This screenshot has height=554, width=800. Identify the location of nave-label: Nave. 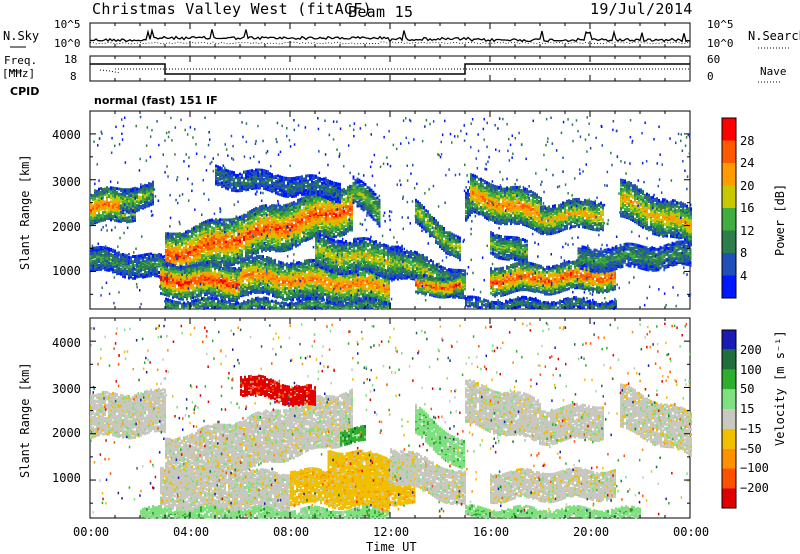
(773, 71).